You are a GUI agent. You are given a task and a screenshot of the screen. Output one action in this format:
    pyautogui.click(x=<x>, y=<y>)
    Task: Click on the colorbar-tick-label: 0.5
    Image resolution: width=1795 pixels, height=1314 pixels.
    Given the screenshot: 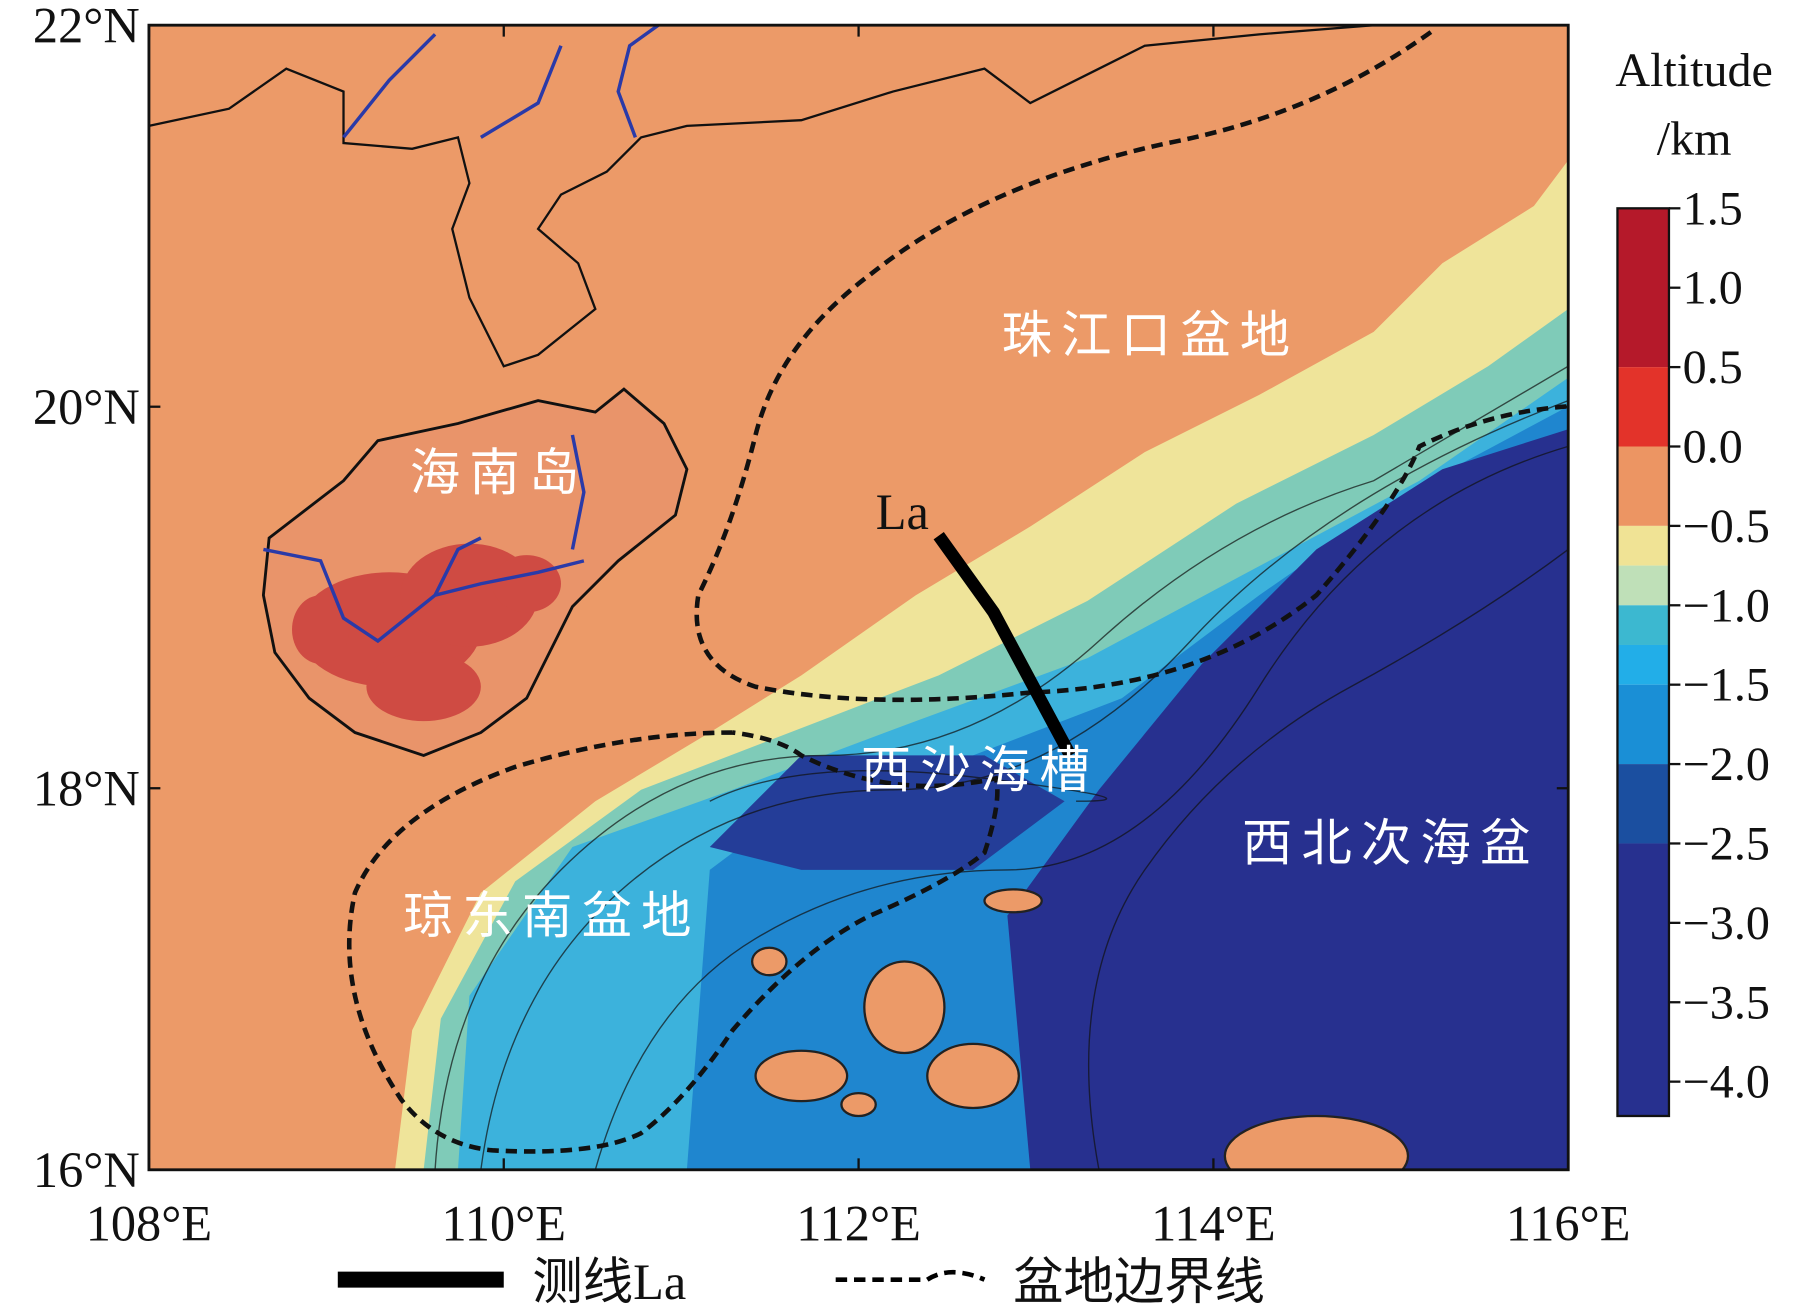 What is the action you would take?
    pyautogui.click(x=1713, y=367)
    